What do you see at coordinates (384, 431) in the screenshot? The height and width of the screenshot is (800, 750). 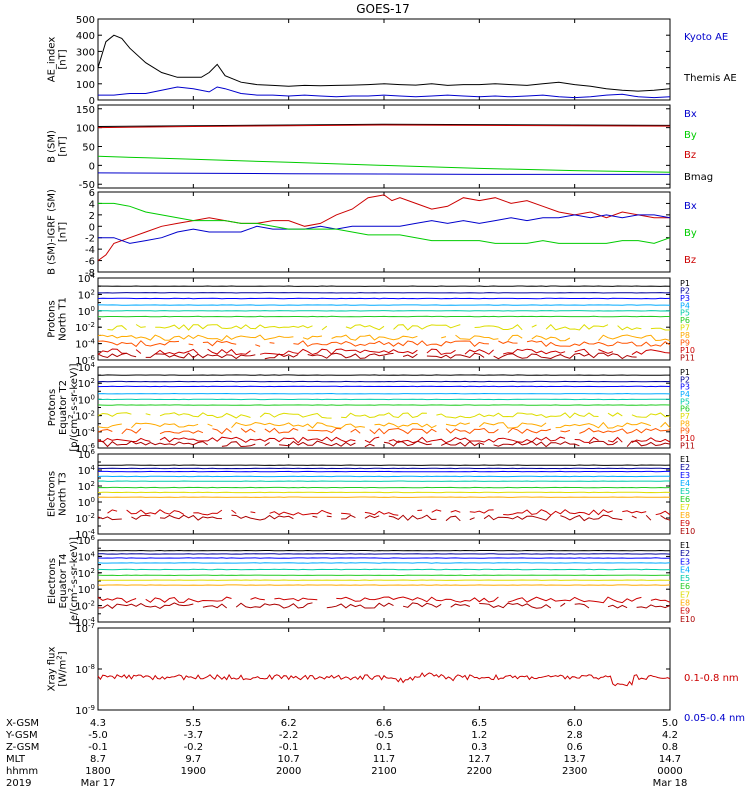 I see `series-p9` at bounding box center [384, 431].